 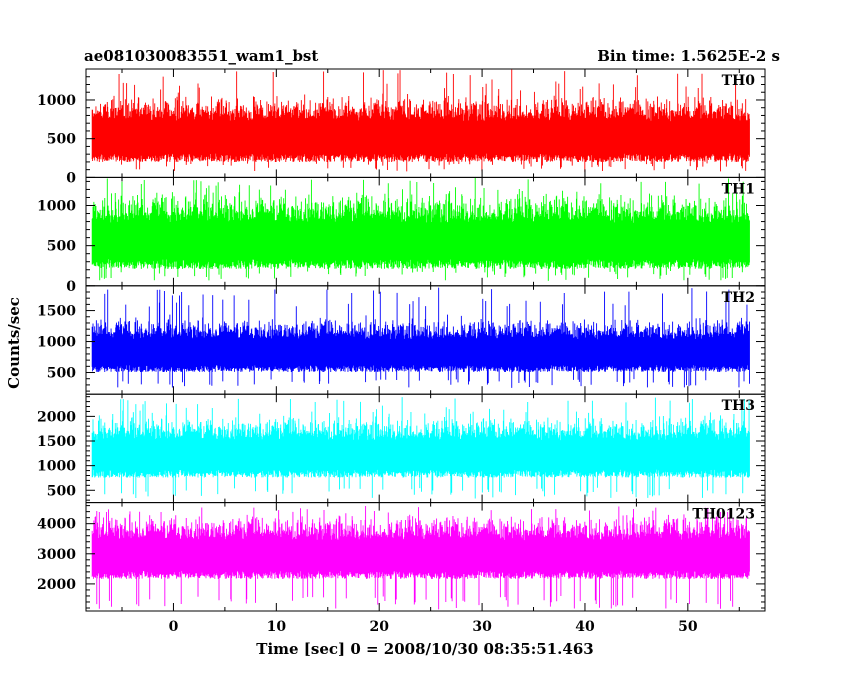 What do you see at coordinates (420, 448) in the screenshot?
I see `series-th3` at bounding box center [420, 448].